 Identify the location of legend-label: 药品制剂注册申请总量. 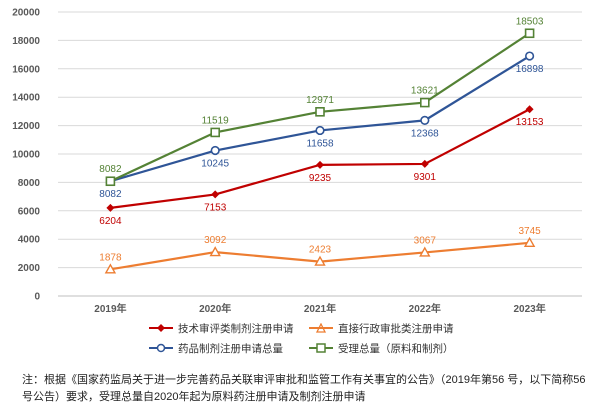
(230, 348).